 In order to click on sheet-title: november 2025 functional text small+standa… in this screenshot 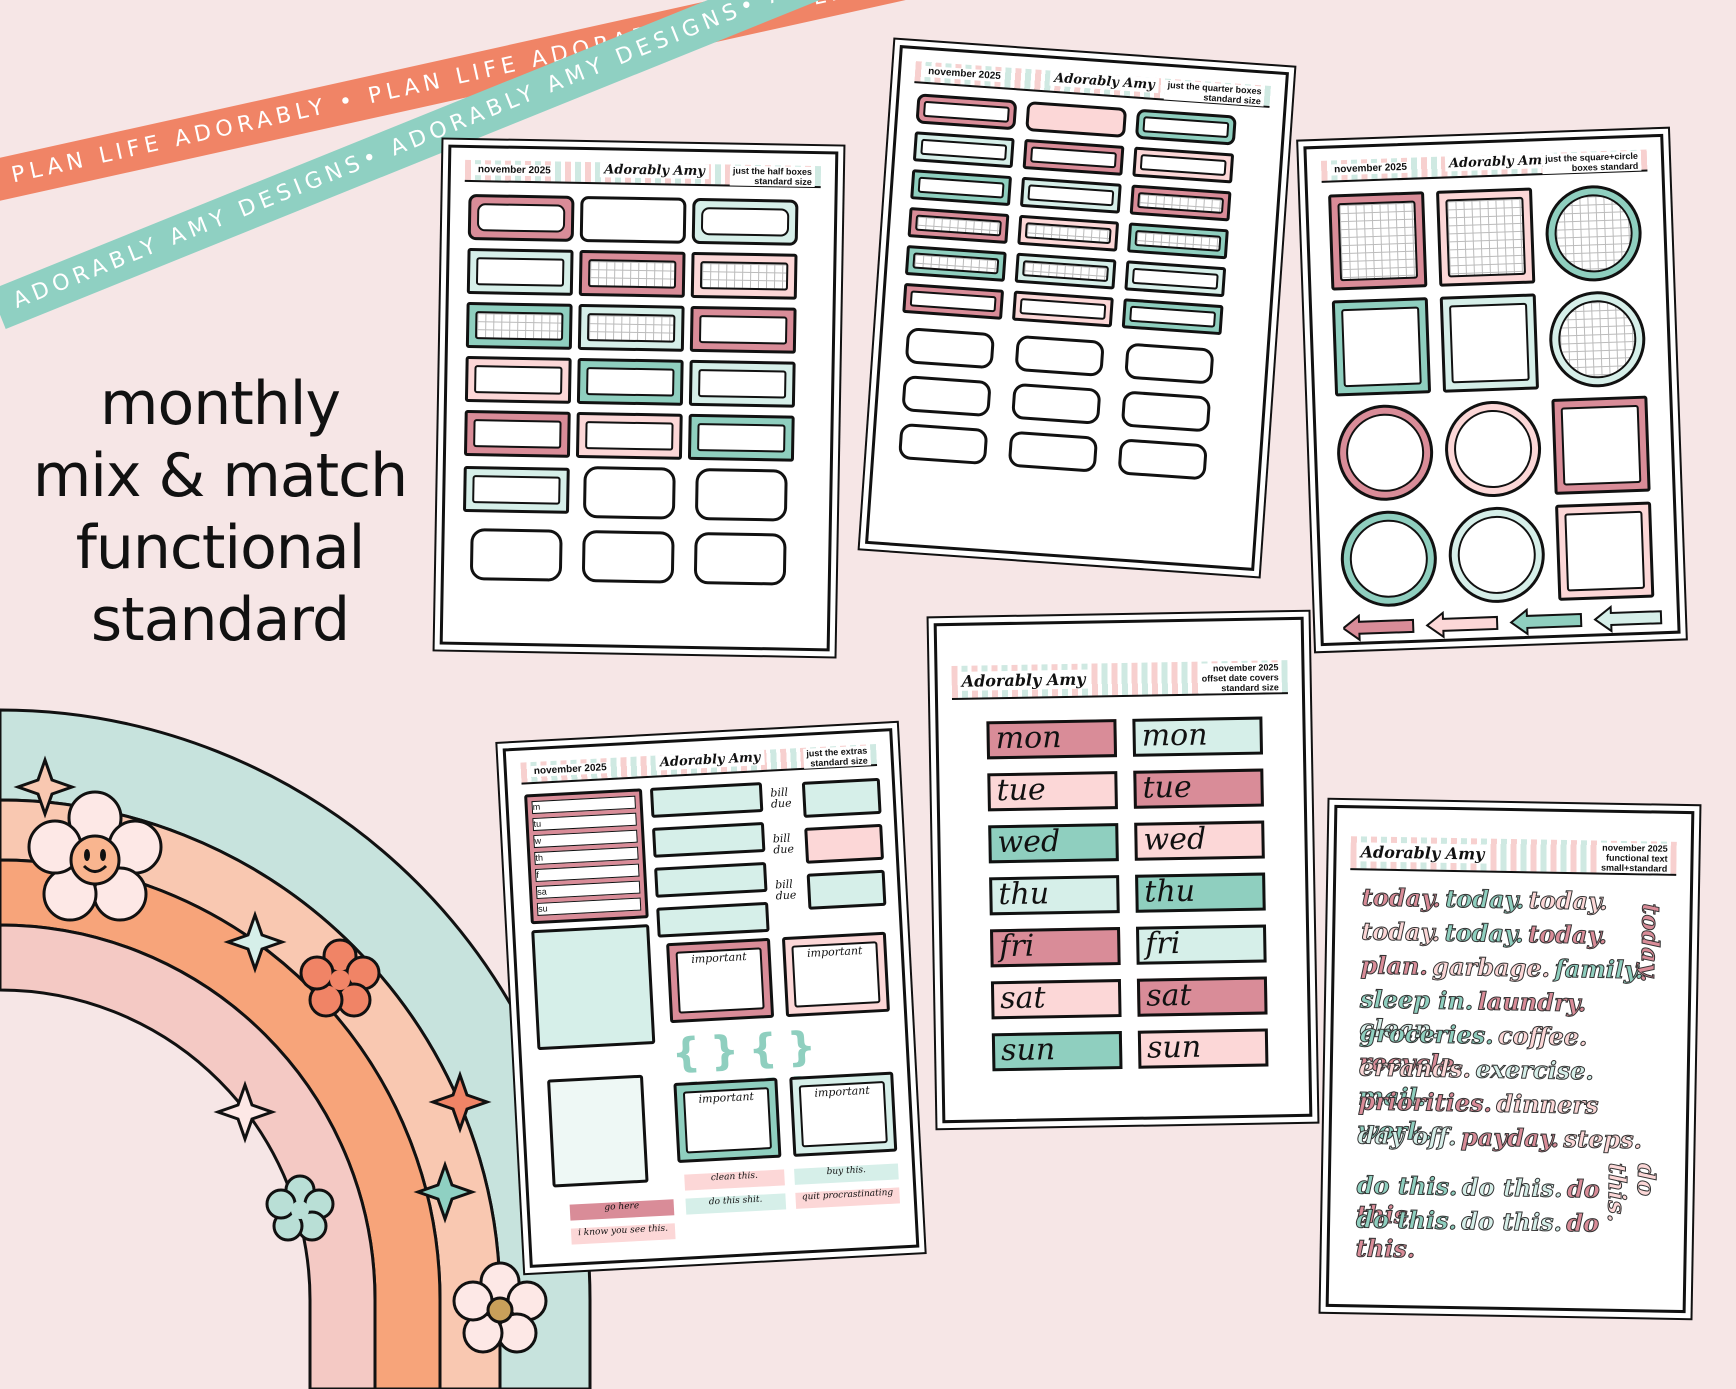, I will do `click(1634, 858)`.